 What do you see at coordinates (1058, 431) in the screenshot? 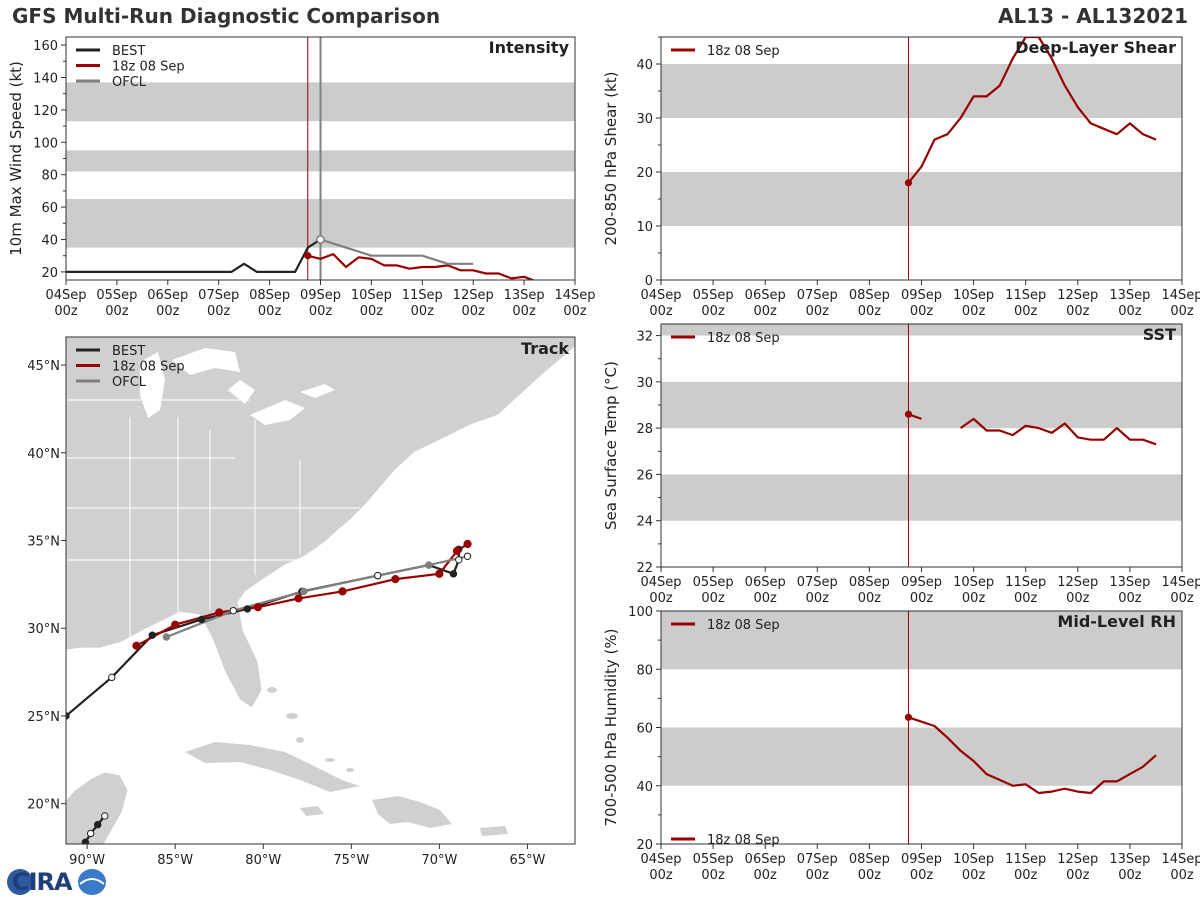
I see `sst-series-run` at bounding box center [1058, 431].